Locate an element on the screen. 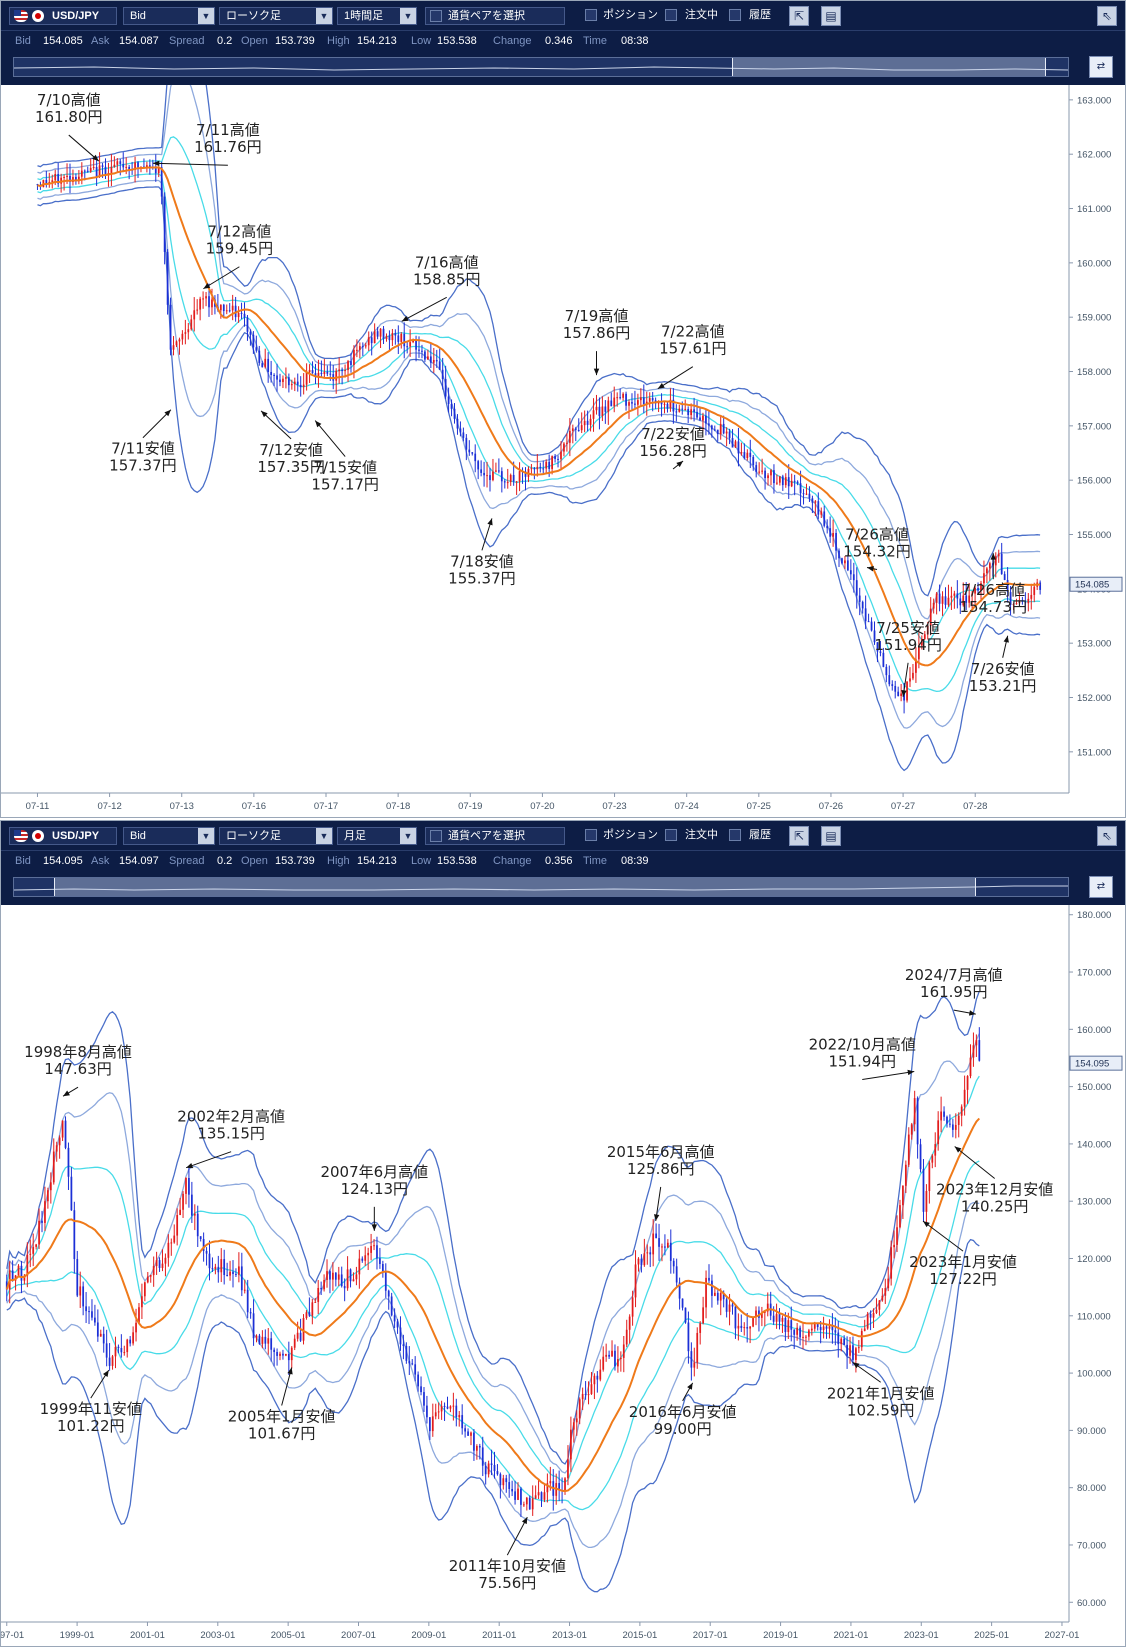  annotation-label: 7/12高値 is located at coordinates (240, 232).